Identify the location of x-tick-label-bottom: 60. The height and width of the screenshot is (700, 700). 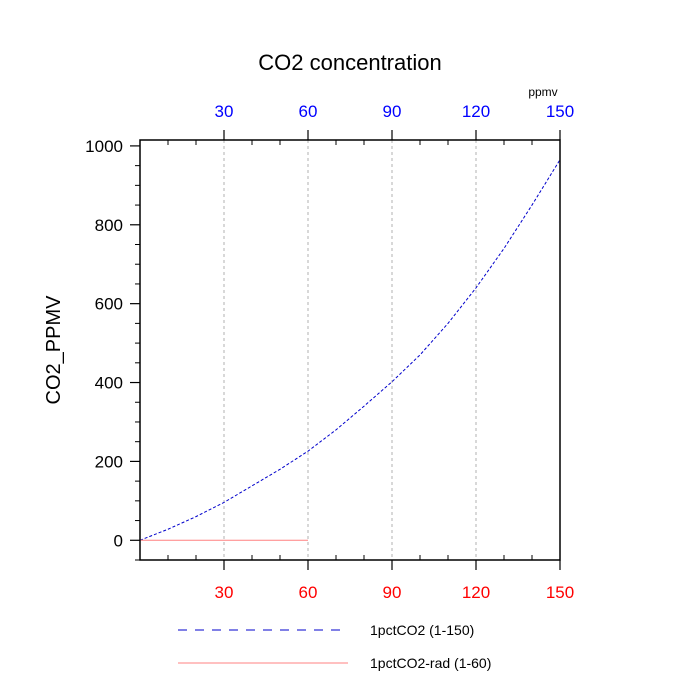
(308, 592).